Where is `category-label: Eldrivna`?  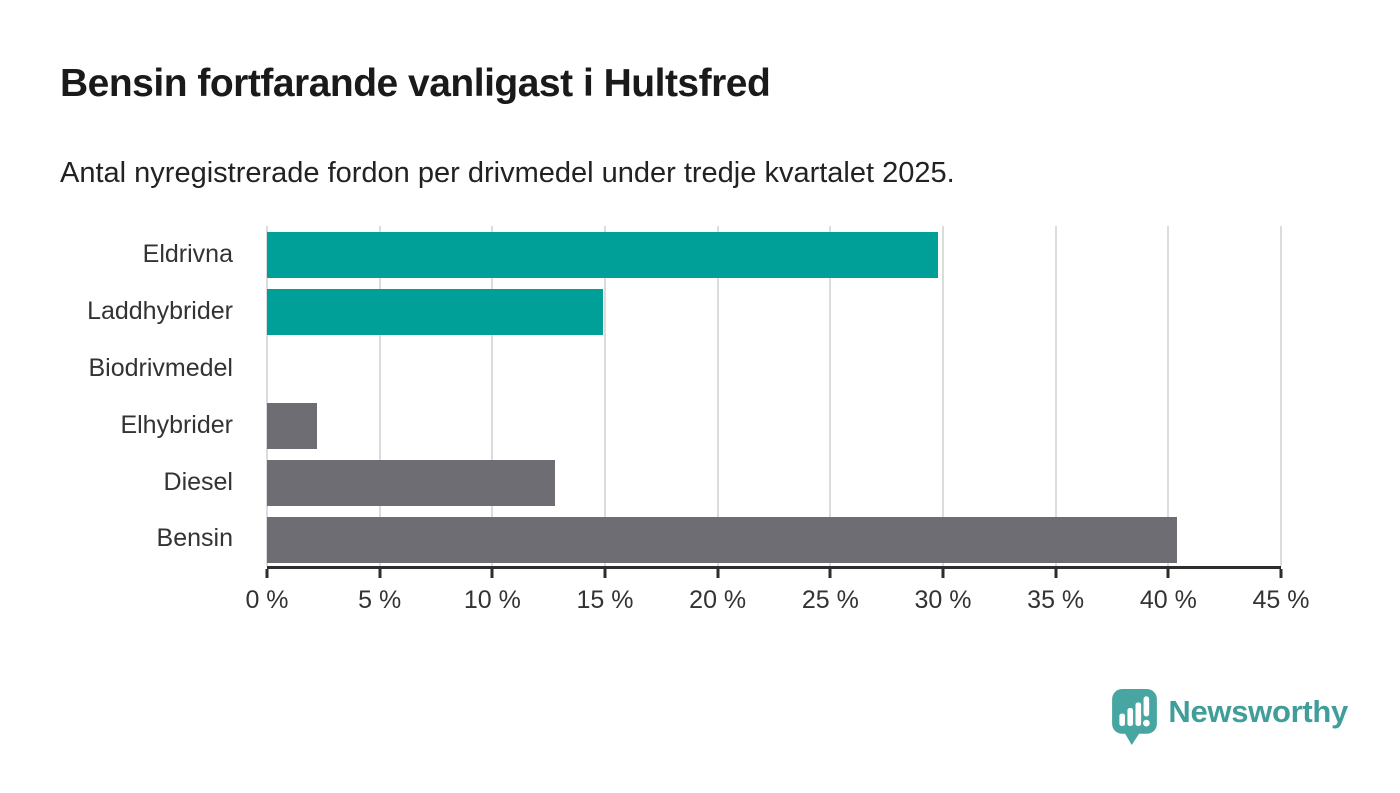 category-label: Eldrivna is located at coordinates (187, 253).